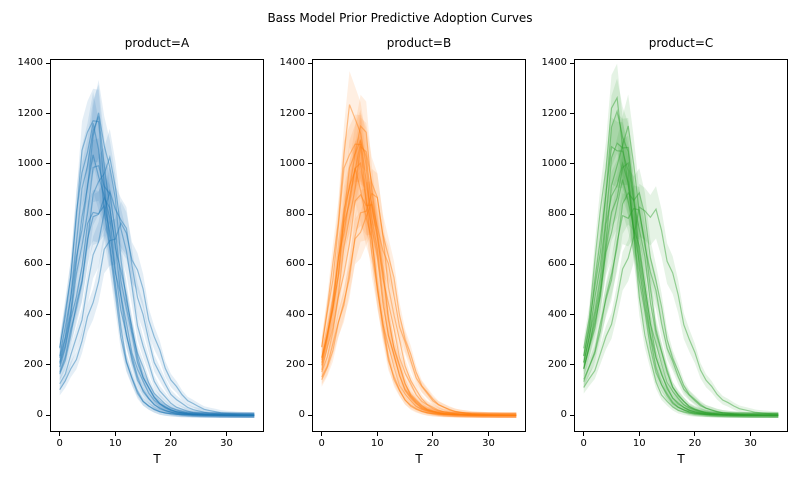 Image resolution: width=800 pixels, height=480 pixels. Describe the element at coordinates (419, 43) in the screenshot. I see `subplot-b-title: product=B` at that location.